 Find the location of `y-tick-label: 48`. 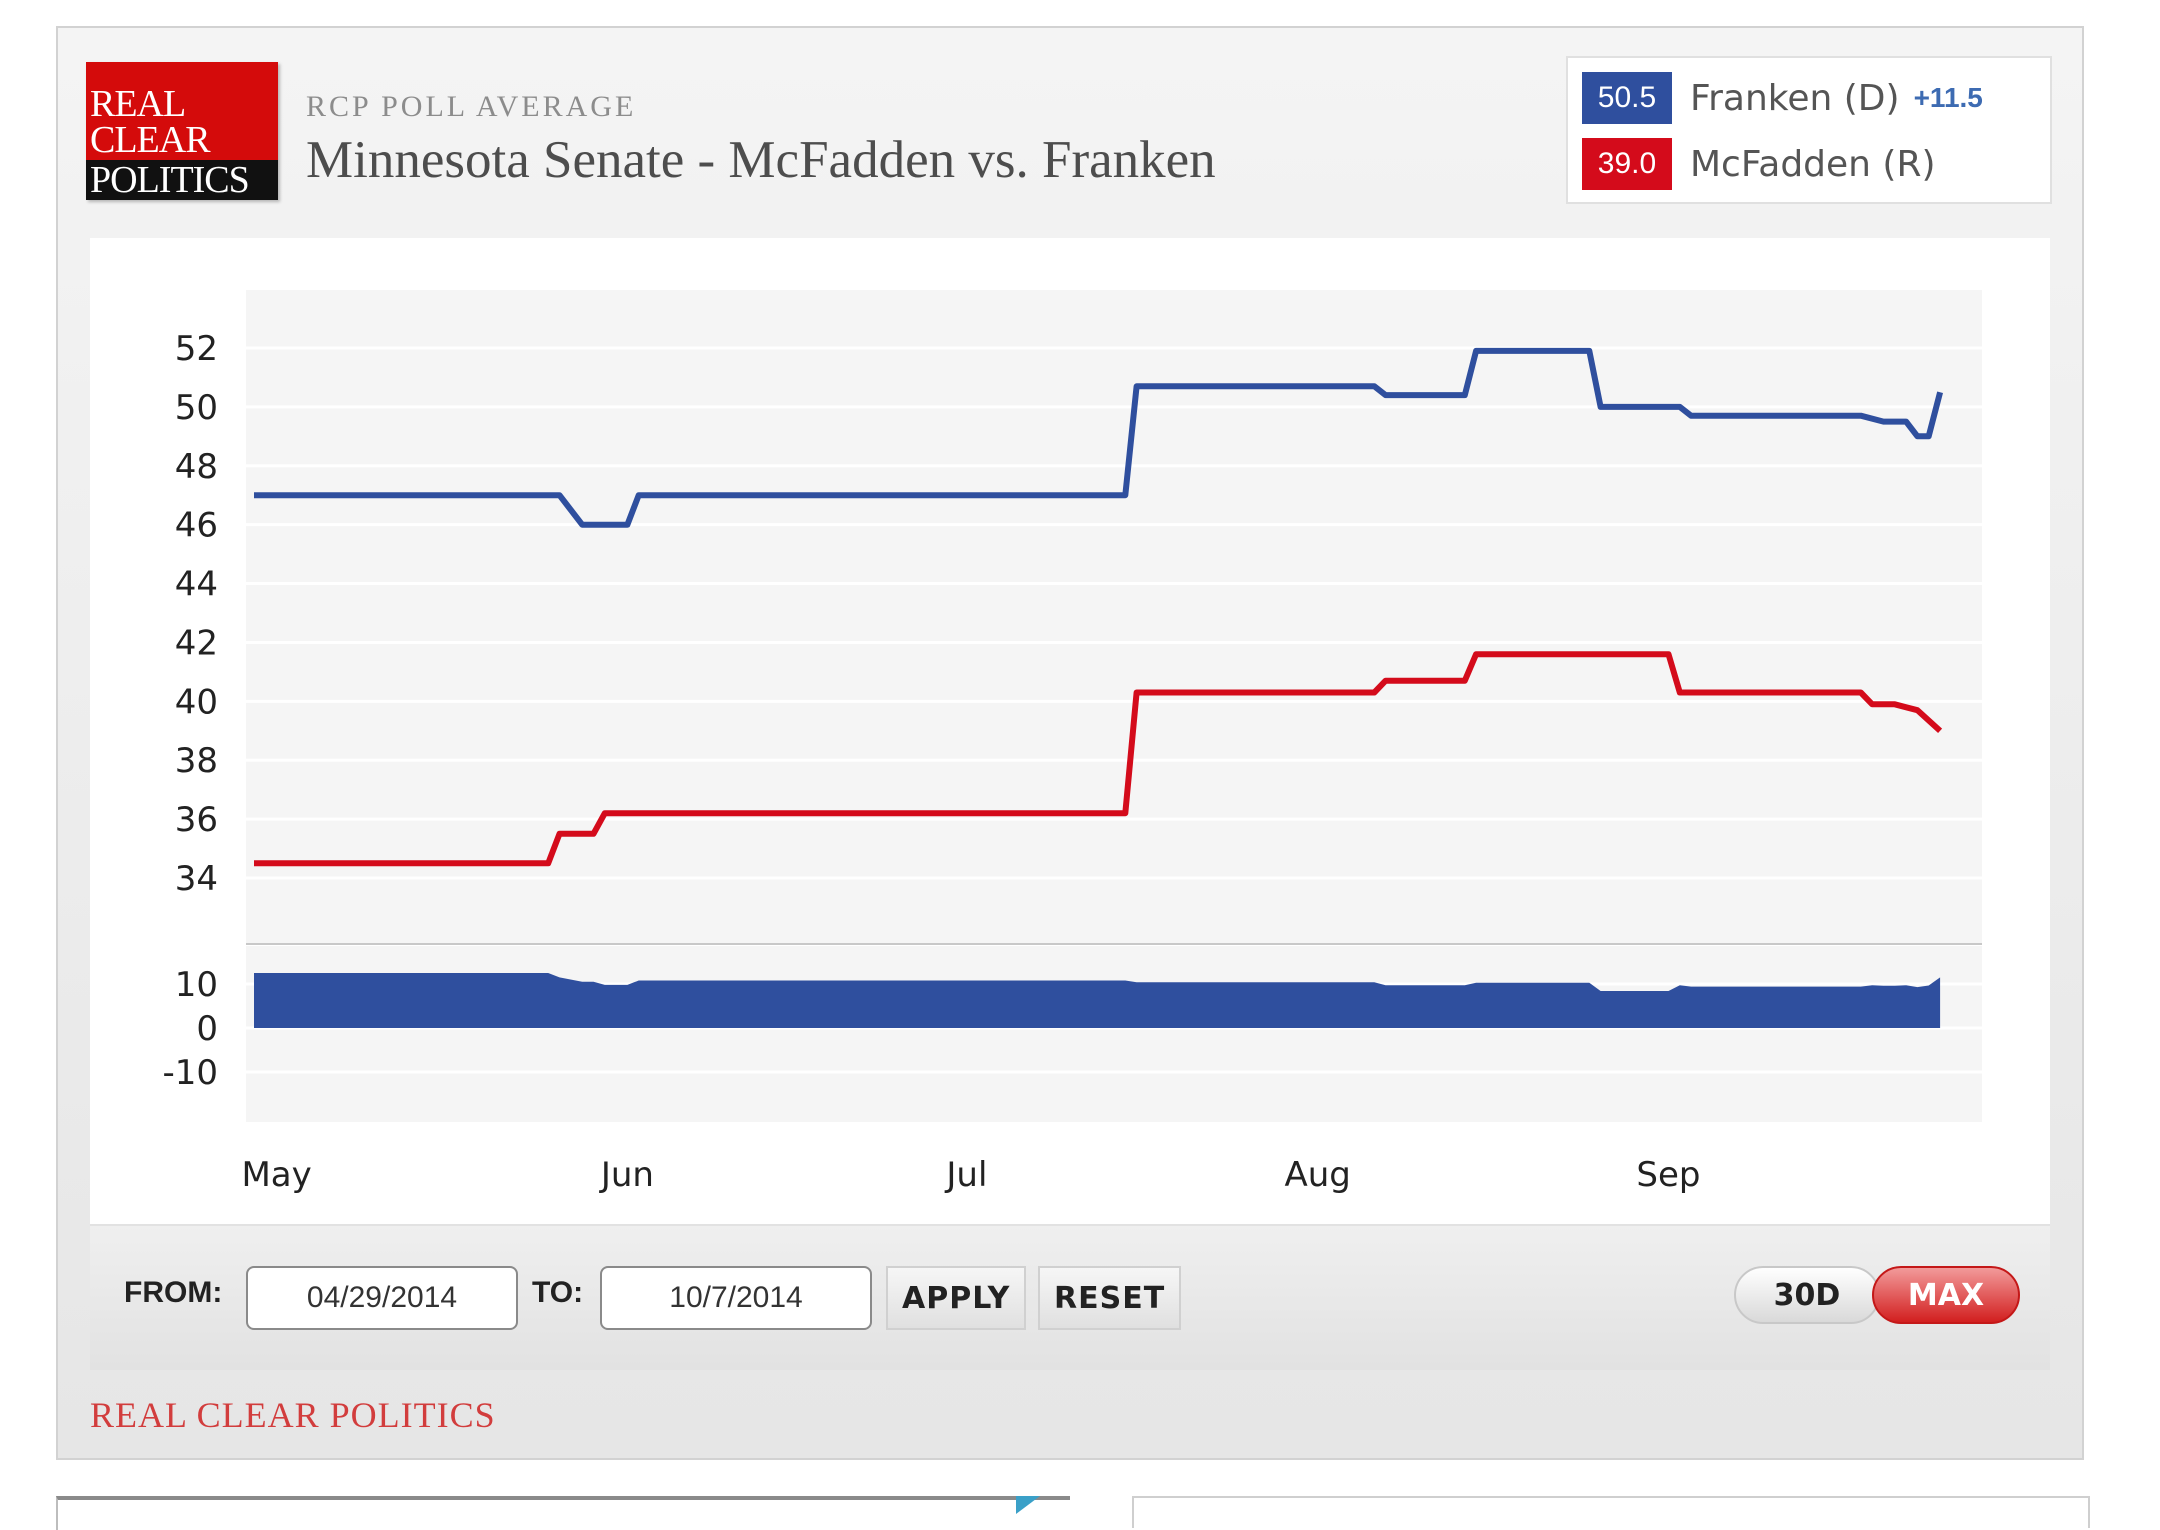

y-tick-label: 48 is located at coordinates (196, 467).